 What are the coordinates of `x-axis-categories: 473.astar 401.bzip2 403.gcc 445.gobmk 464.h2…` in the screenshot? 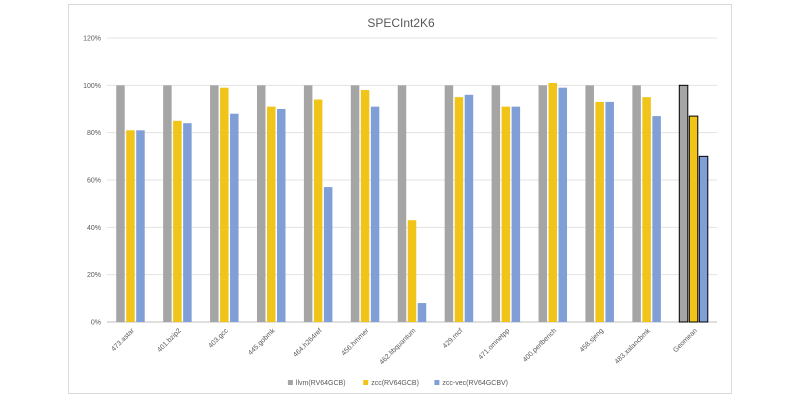 It's located at (404, 346).